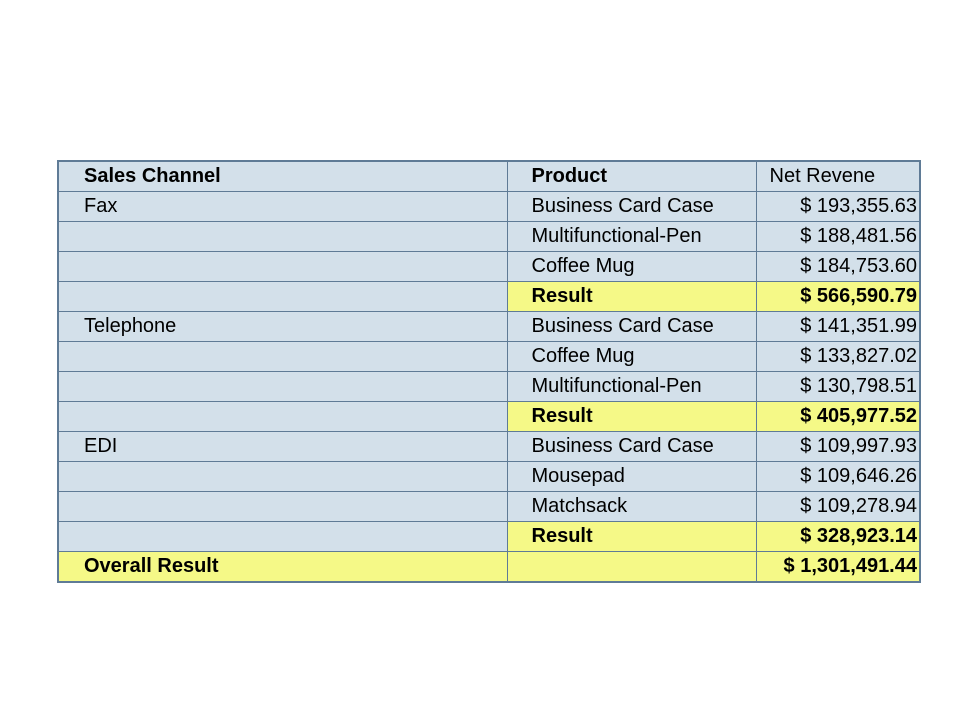  What do you see at coordinates (631, 567) in the screenshot?
I see `product-cell` at bounding box center [631, 567].